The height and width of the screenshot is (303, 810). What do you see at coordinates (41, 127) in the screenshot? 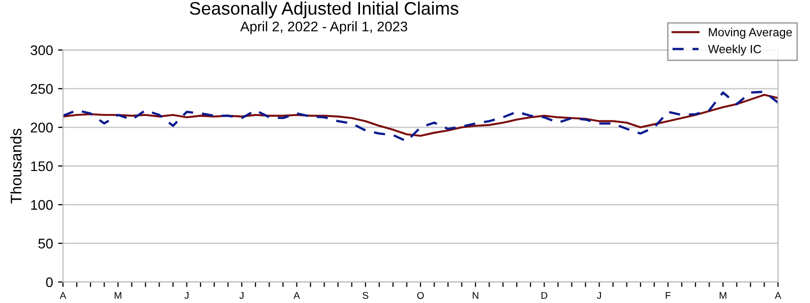
I see `y-tick-label: 200` at bounding box center [41, 127].